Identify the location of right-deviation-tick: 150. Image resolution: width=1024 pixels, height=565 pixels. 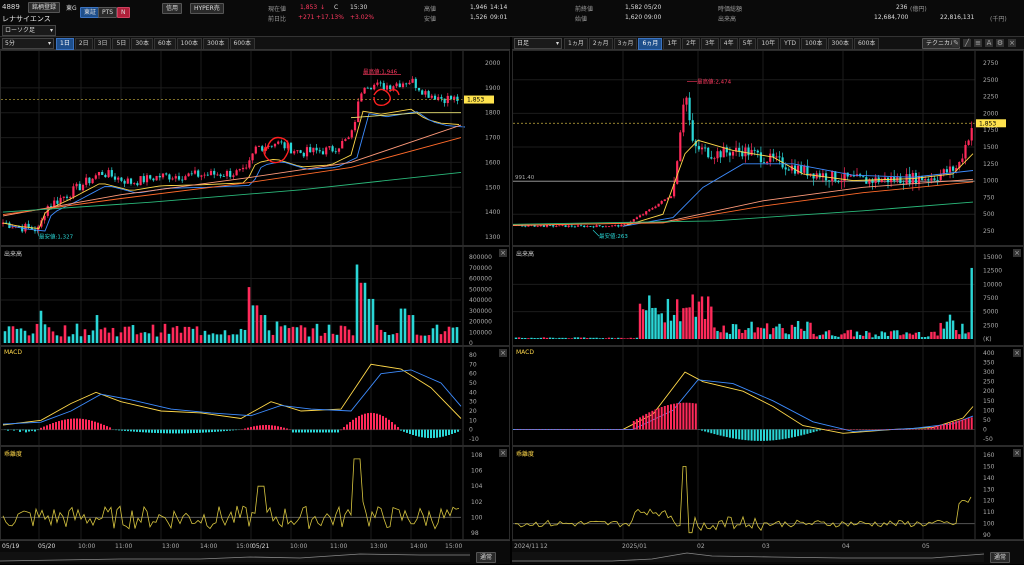
(989, 466).